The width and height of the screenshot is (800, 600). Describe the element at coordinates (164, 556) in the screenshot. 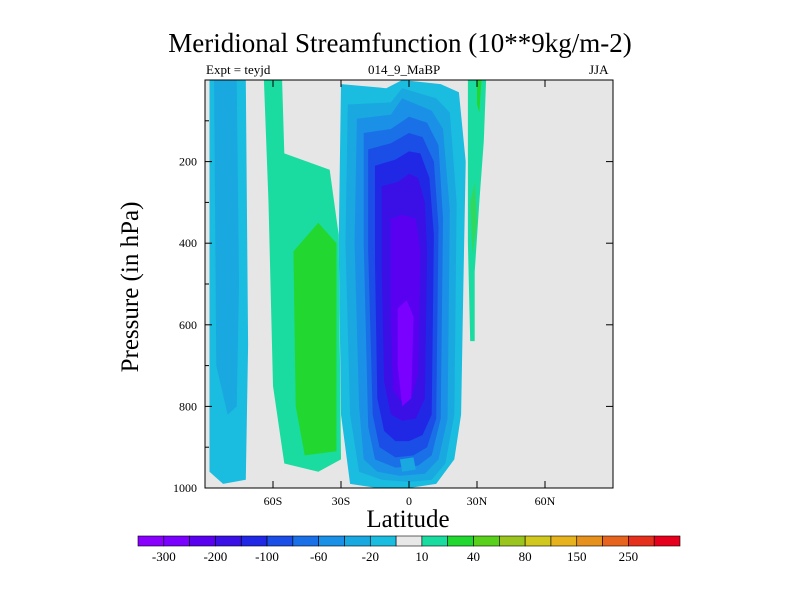

I see `colorbar-label: -300` at that location.